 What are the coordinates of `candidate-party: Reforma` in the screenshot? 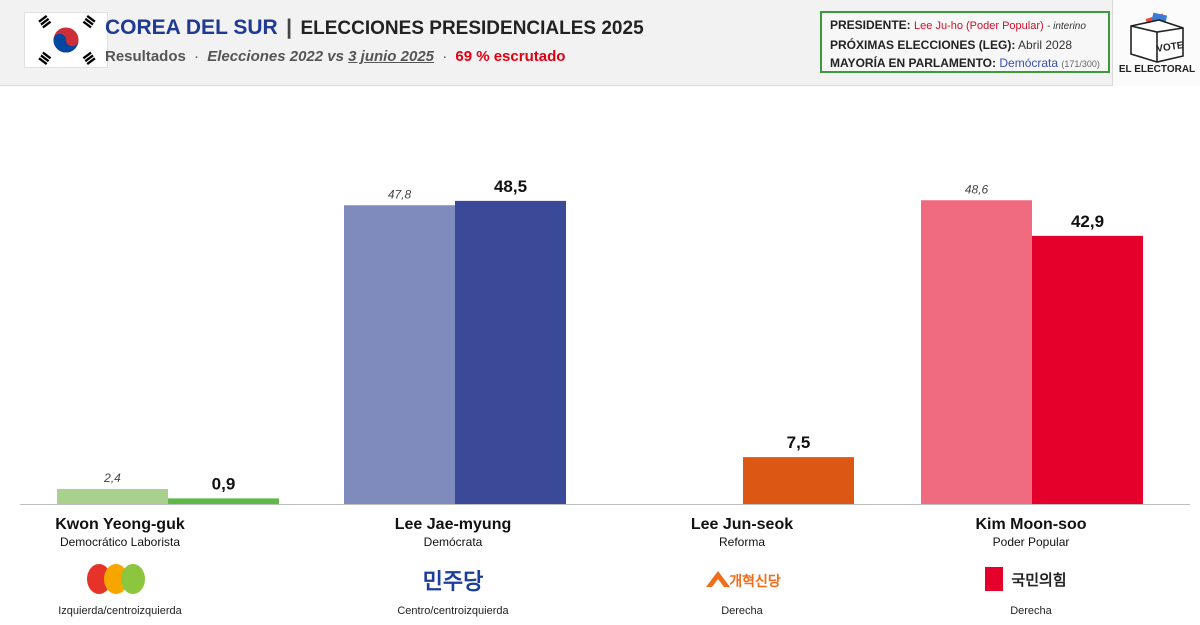 It's located at (741, 542).